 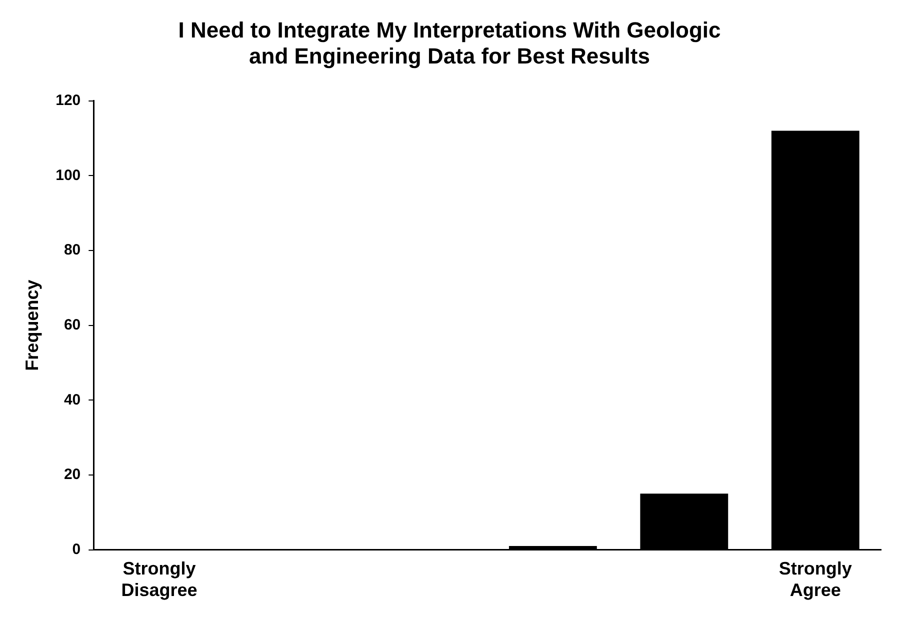 I want to click on y-tick-label: 40, so click(x=72, y=399).